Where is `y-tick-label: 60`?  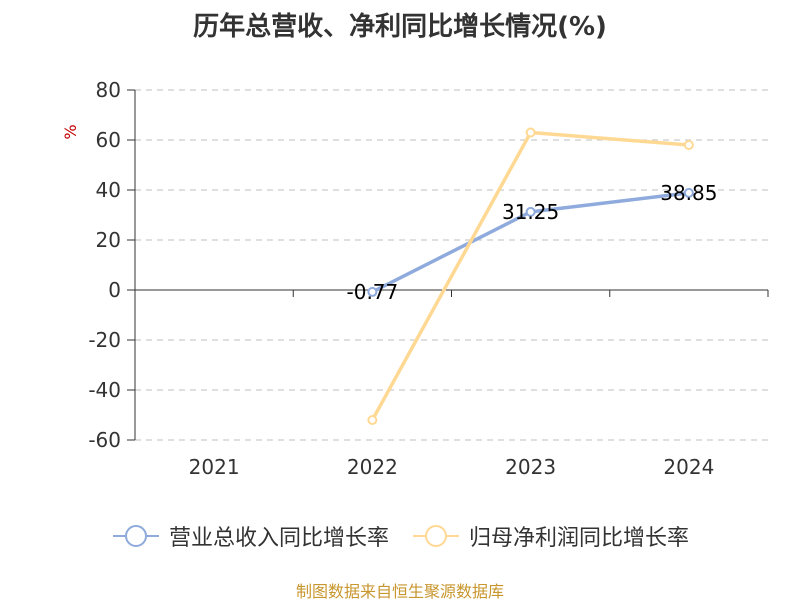
y-tick-label: 60 is located at coordinates (108, 140).